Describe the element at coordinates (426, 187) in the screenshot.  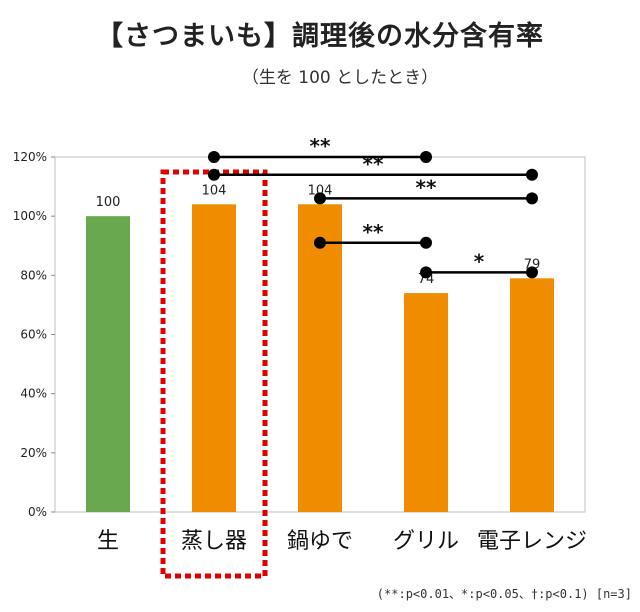
I see `significance-label-2: **` at that location.